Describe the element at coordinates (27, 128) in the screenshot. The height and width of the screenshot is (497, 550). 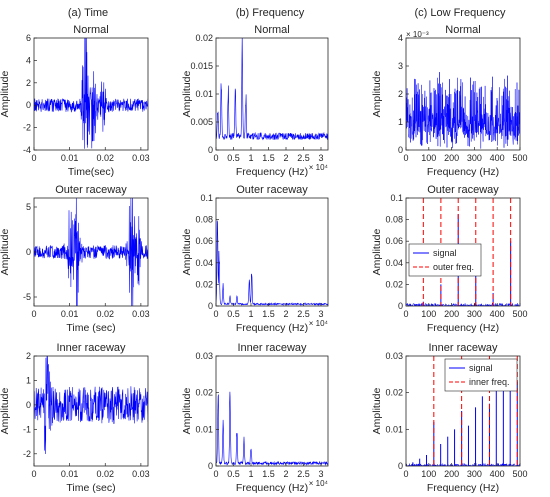
I see `y-tick-label: -2` at that location.